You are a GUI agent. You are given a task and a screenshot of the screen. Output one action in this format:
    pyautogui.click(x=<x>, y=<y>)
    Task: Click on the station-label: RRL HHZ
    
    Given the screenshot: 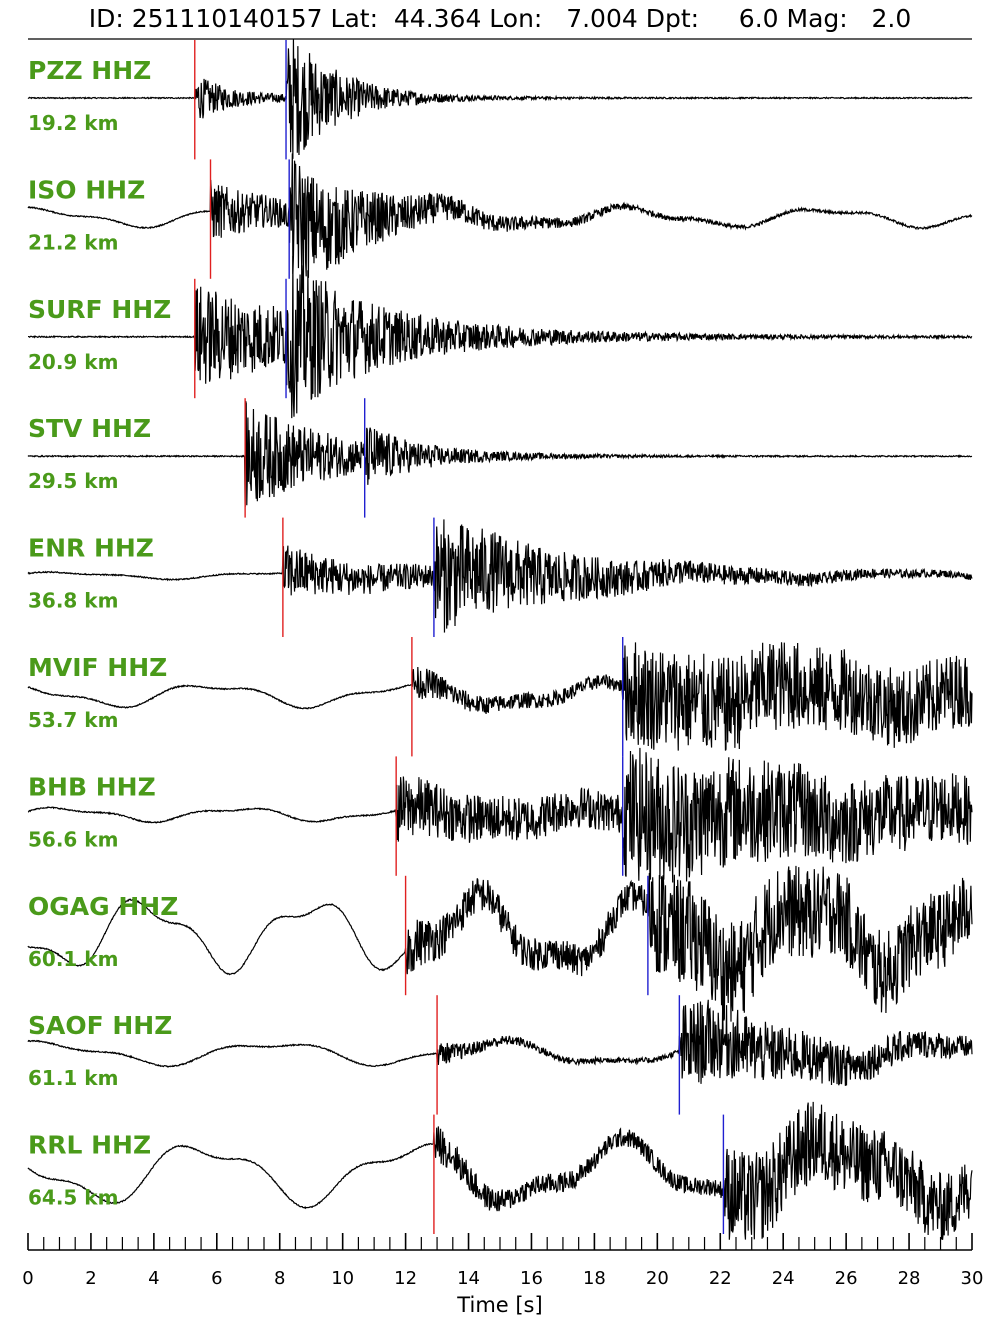 What is the action you would take?
    pyautogui.click(x=89, y=1145)
    